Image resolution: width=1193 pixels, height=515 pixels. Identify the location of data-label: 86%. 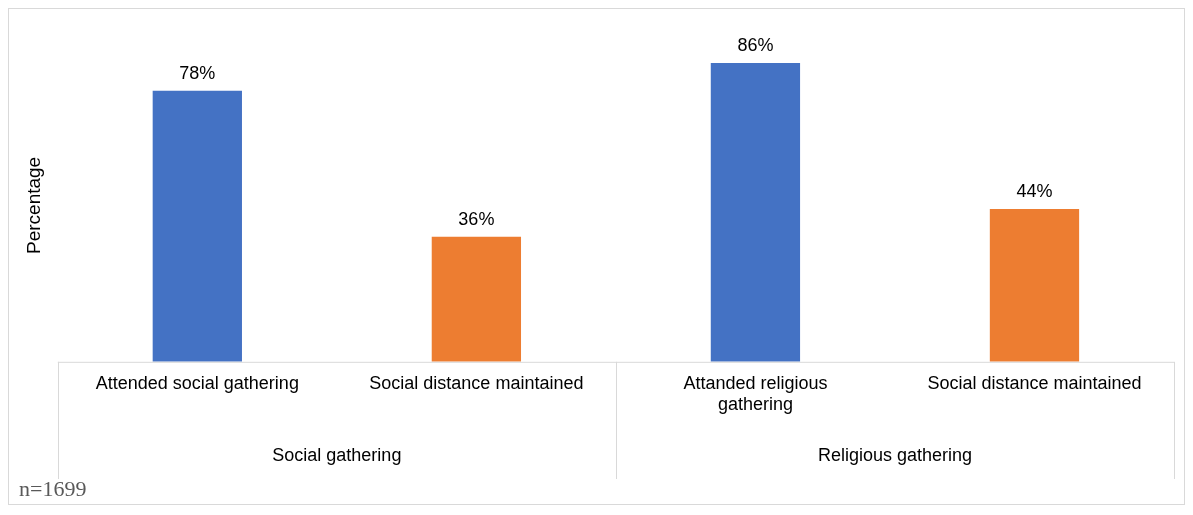
(755, 44).